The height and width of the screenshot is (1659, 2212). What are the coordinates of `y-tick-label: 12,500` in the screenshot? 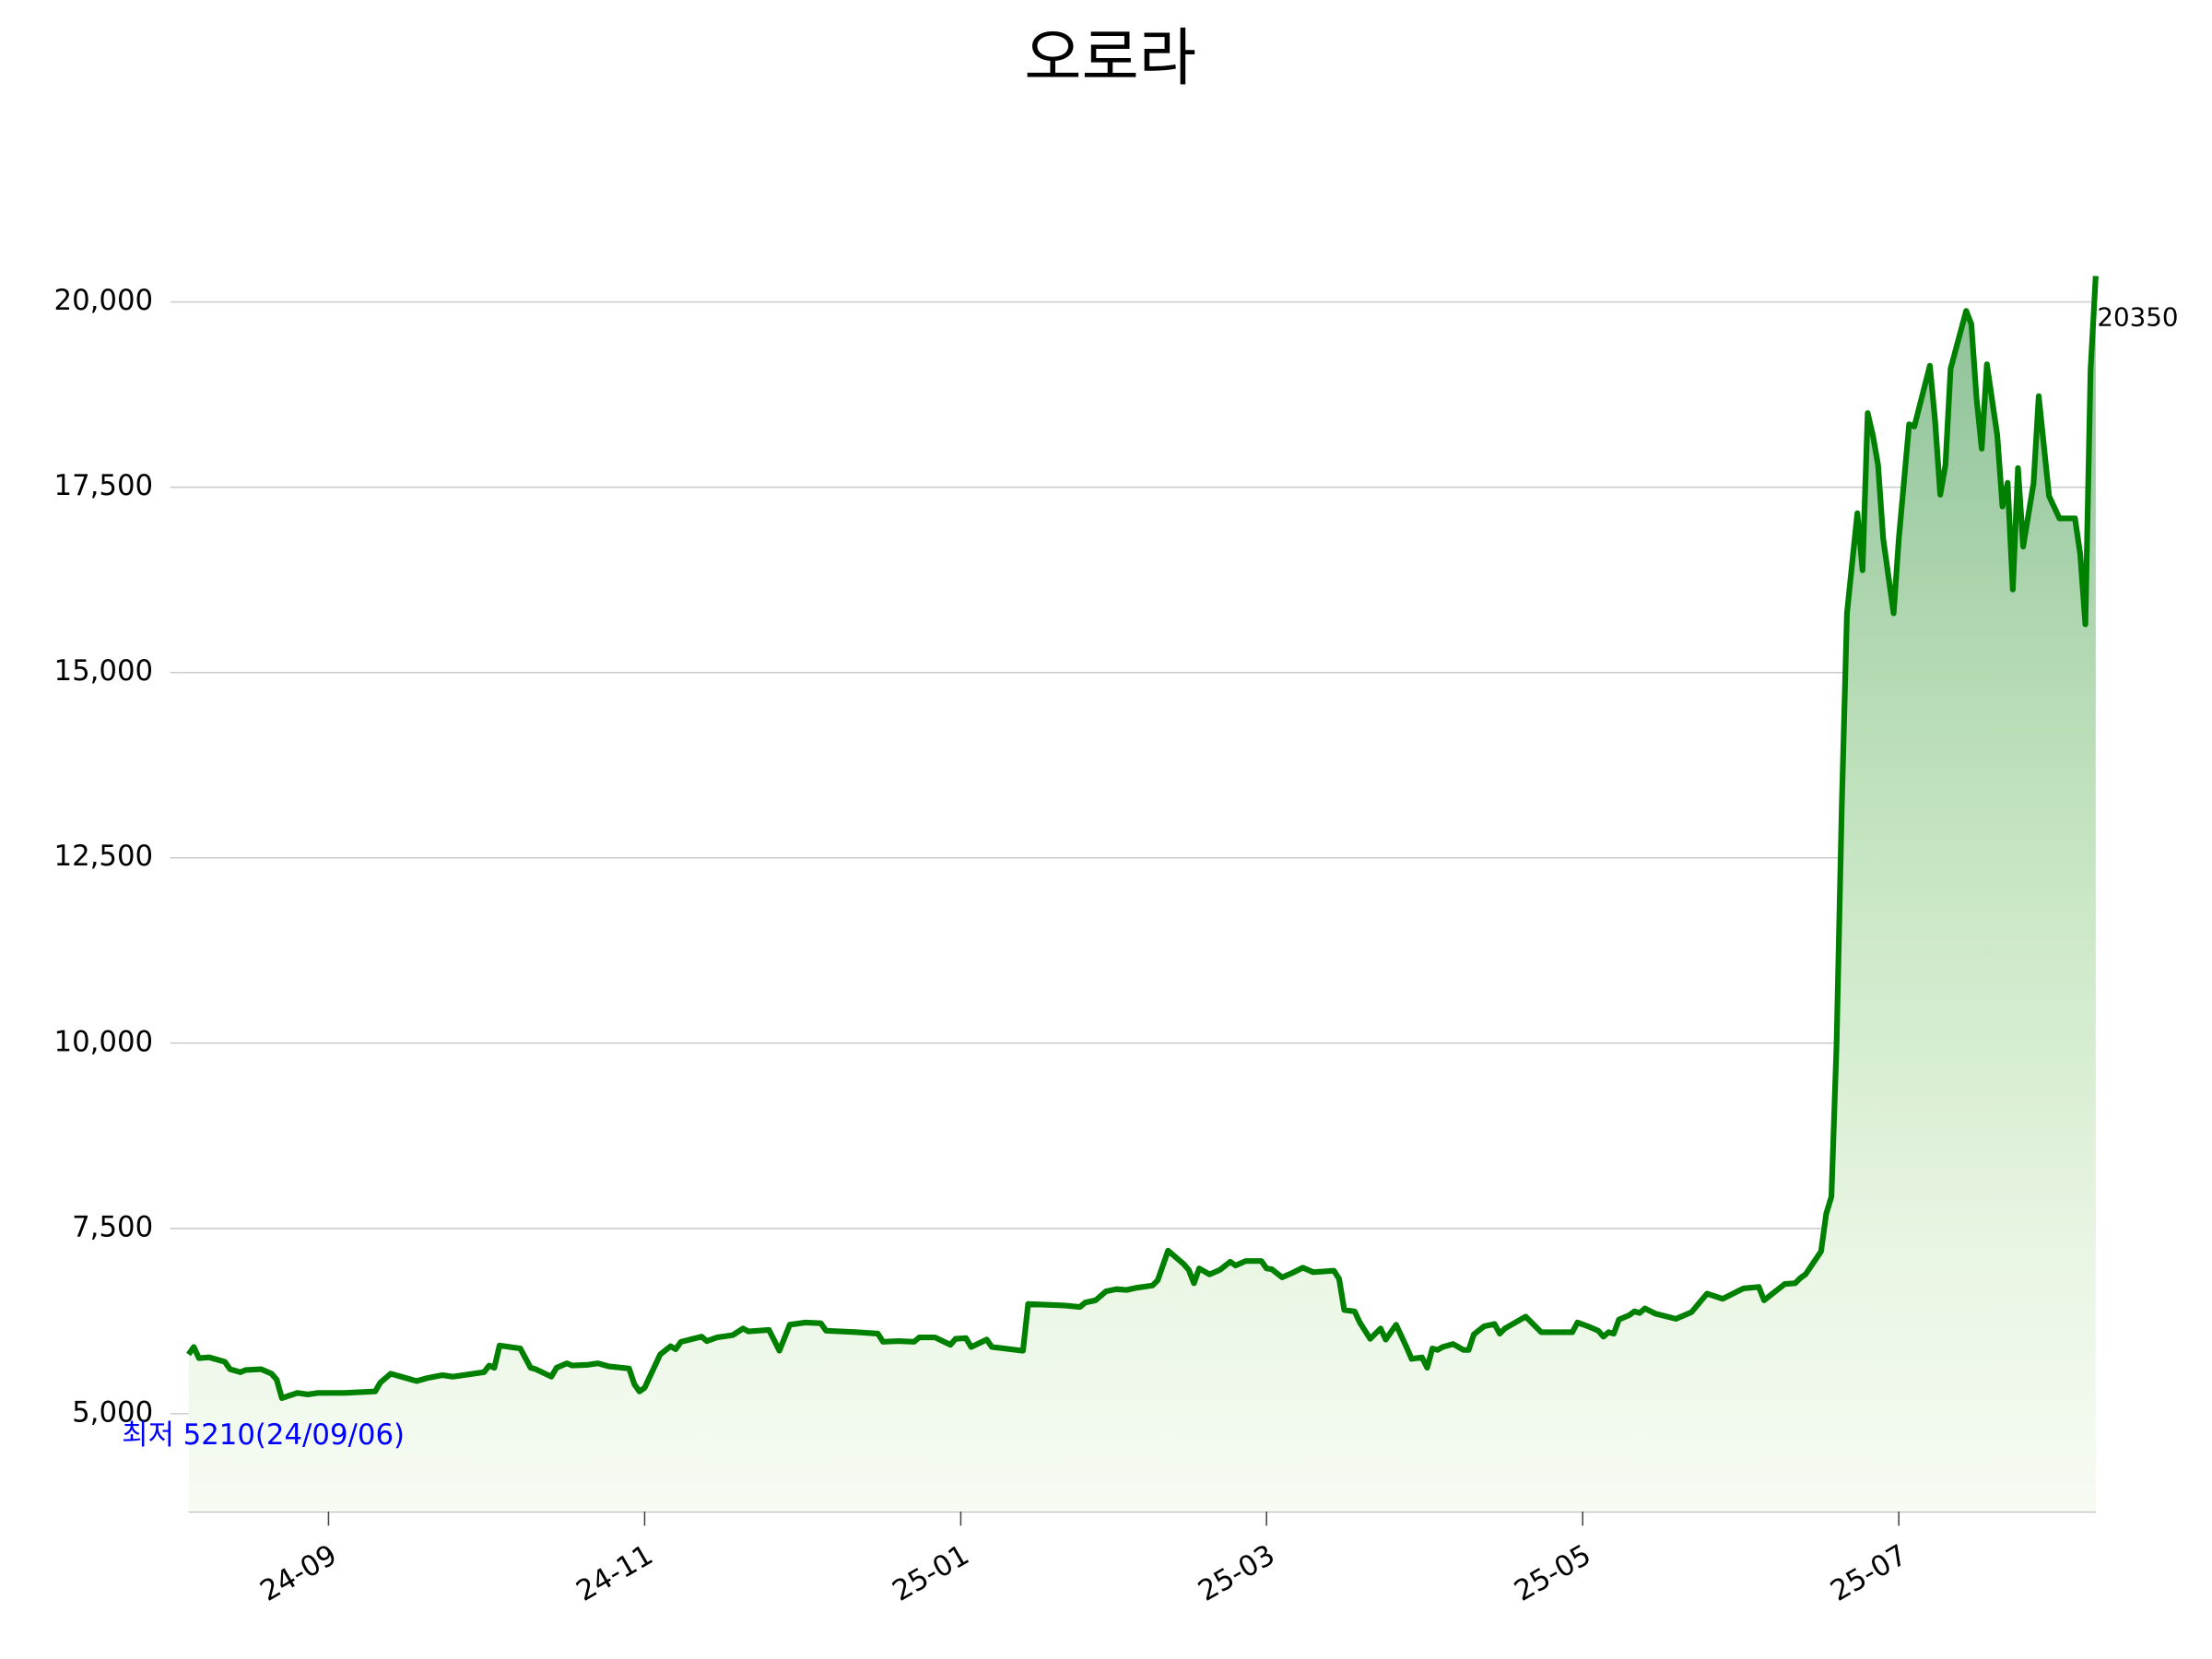 It's located at (104, 856).